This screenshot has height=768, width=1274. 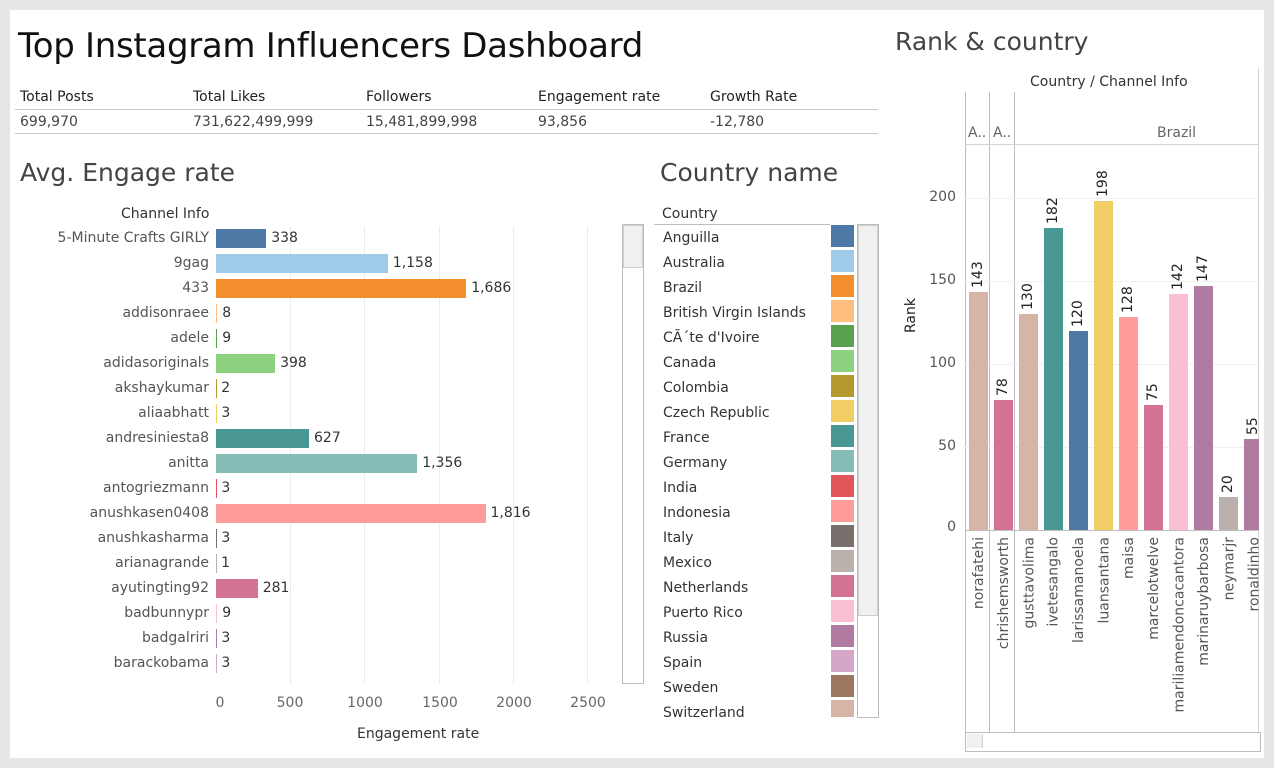 I want to click on country-legend-scrollbar-thumb, so click(x=868, y=420).